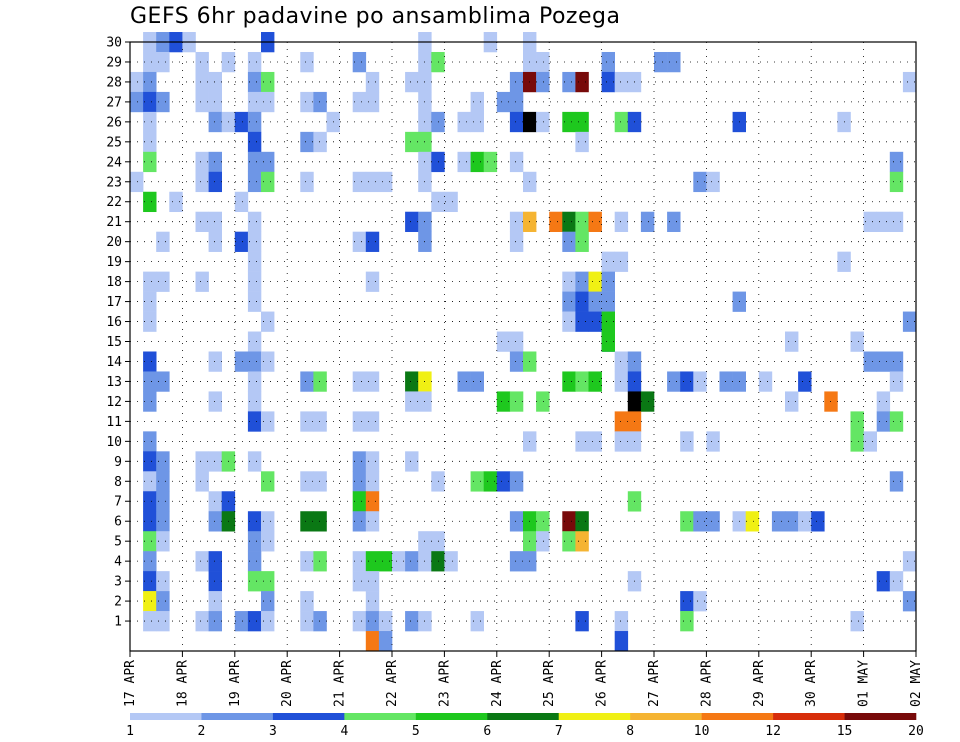 This screenshot has height=742, width=960. What do you see at coordinates (702, 731) in the screenshot?
I see `colorbar-label: 10` at bounding box center [702, 731].